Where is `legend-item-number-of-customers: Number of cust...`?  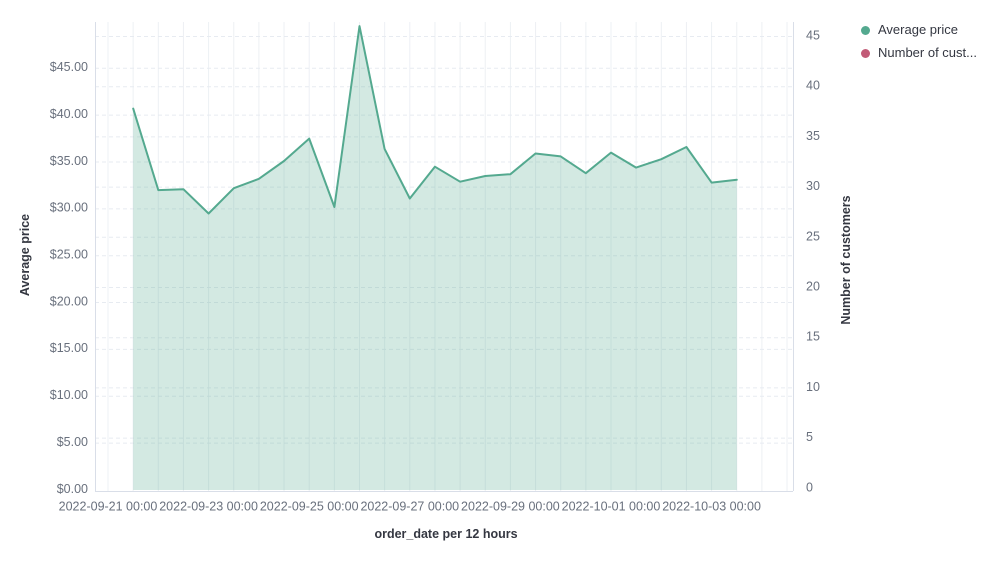
legend-item-number-of-customers: Number of cust... is located at coordinates (919, 53).